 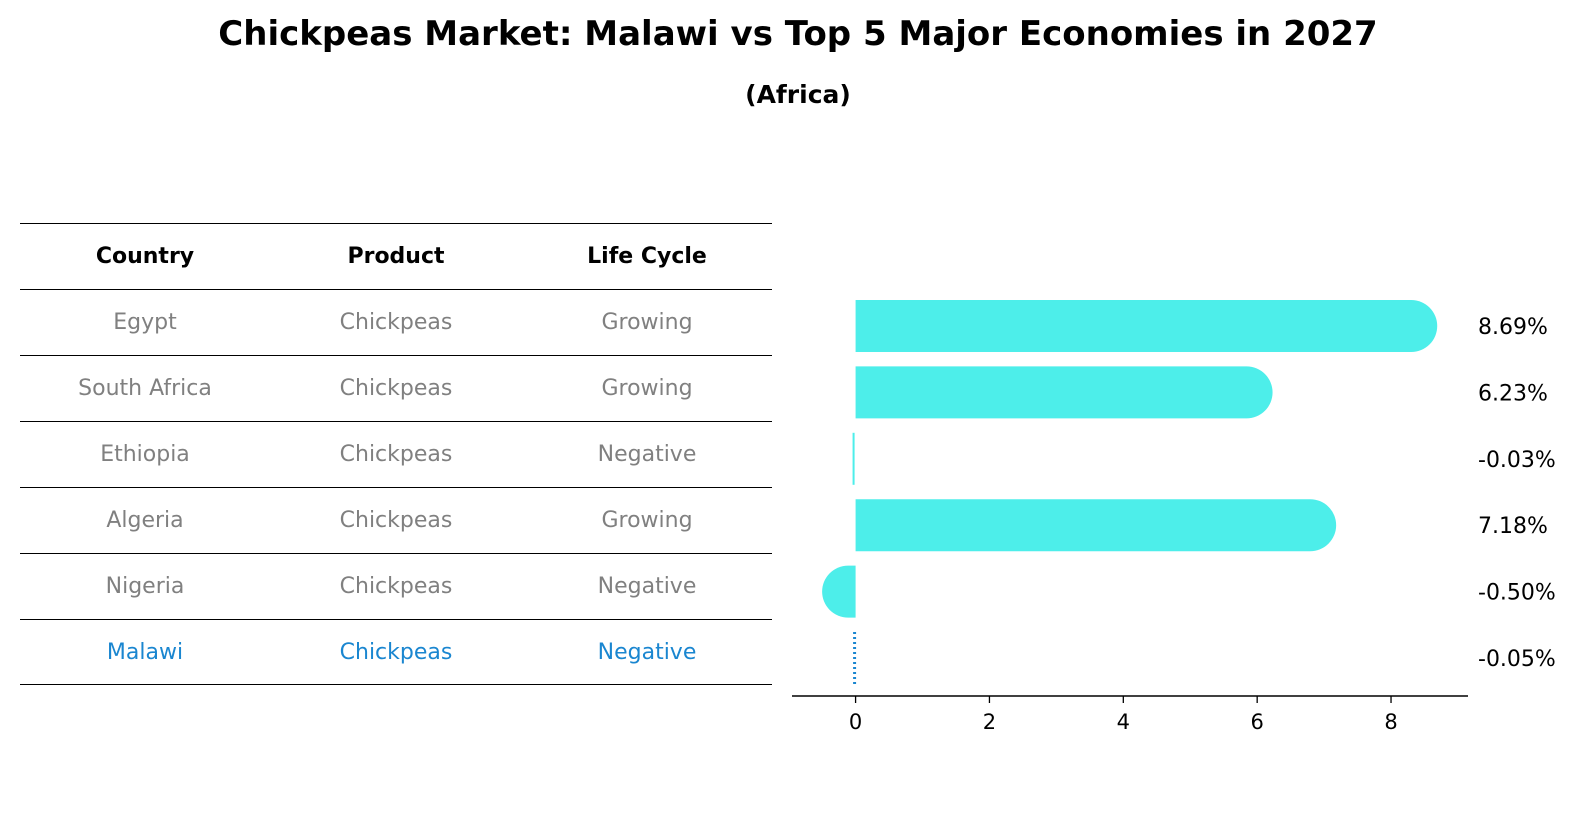 I want to click on table-row: Algeria Chickpeas Growing, so click(x=396, y=520).